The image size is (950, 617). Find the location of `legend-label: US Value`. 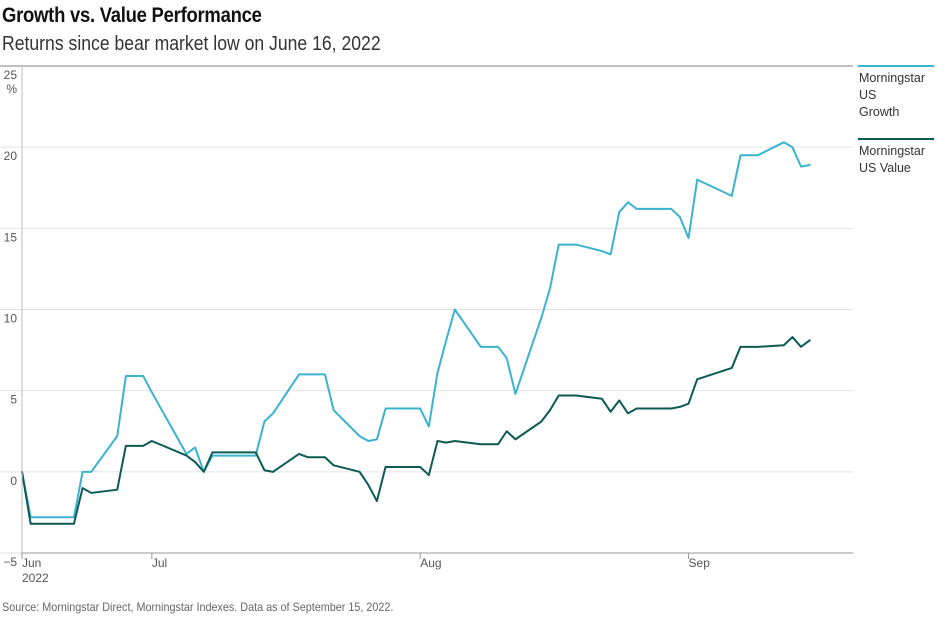

legend-label: US Value is located at coordinates (885, 168).